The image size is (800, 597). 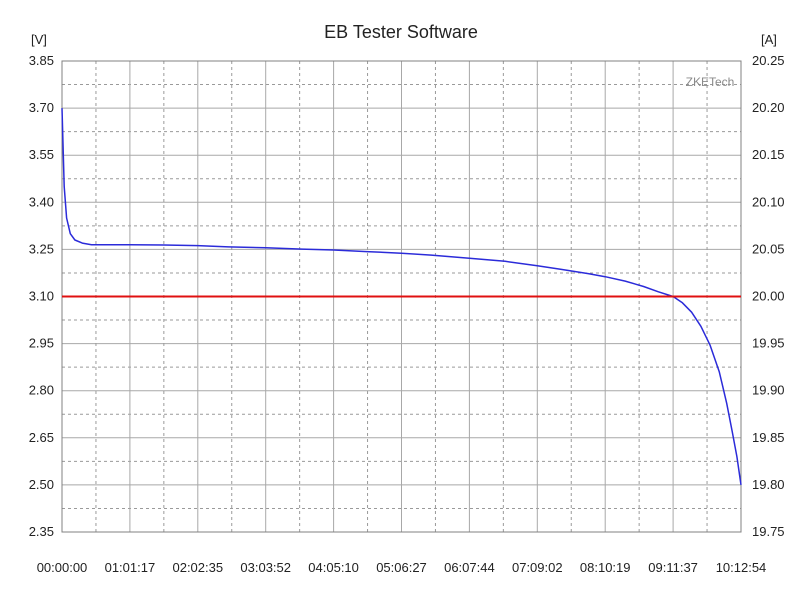 What do you see at coordinates (768, 201) in the screenshot?
I see `y-right-tick-label: 20.10` at bounding box center [768, 201].